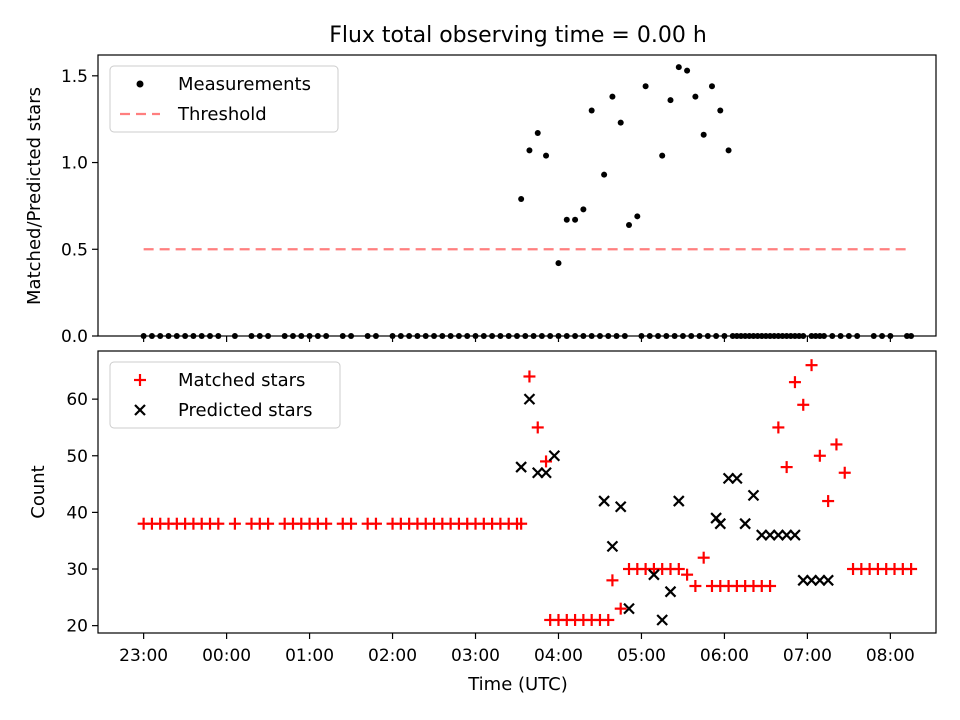 The height and width of the screenshot is (720, 960). I want to click on x-tick-label: 07:00, so click(807, 656).